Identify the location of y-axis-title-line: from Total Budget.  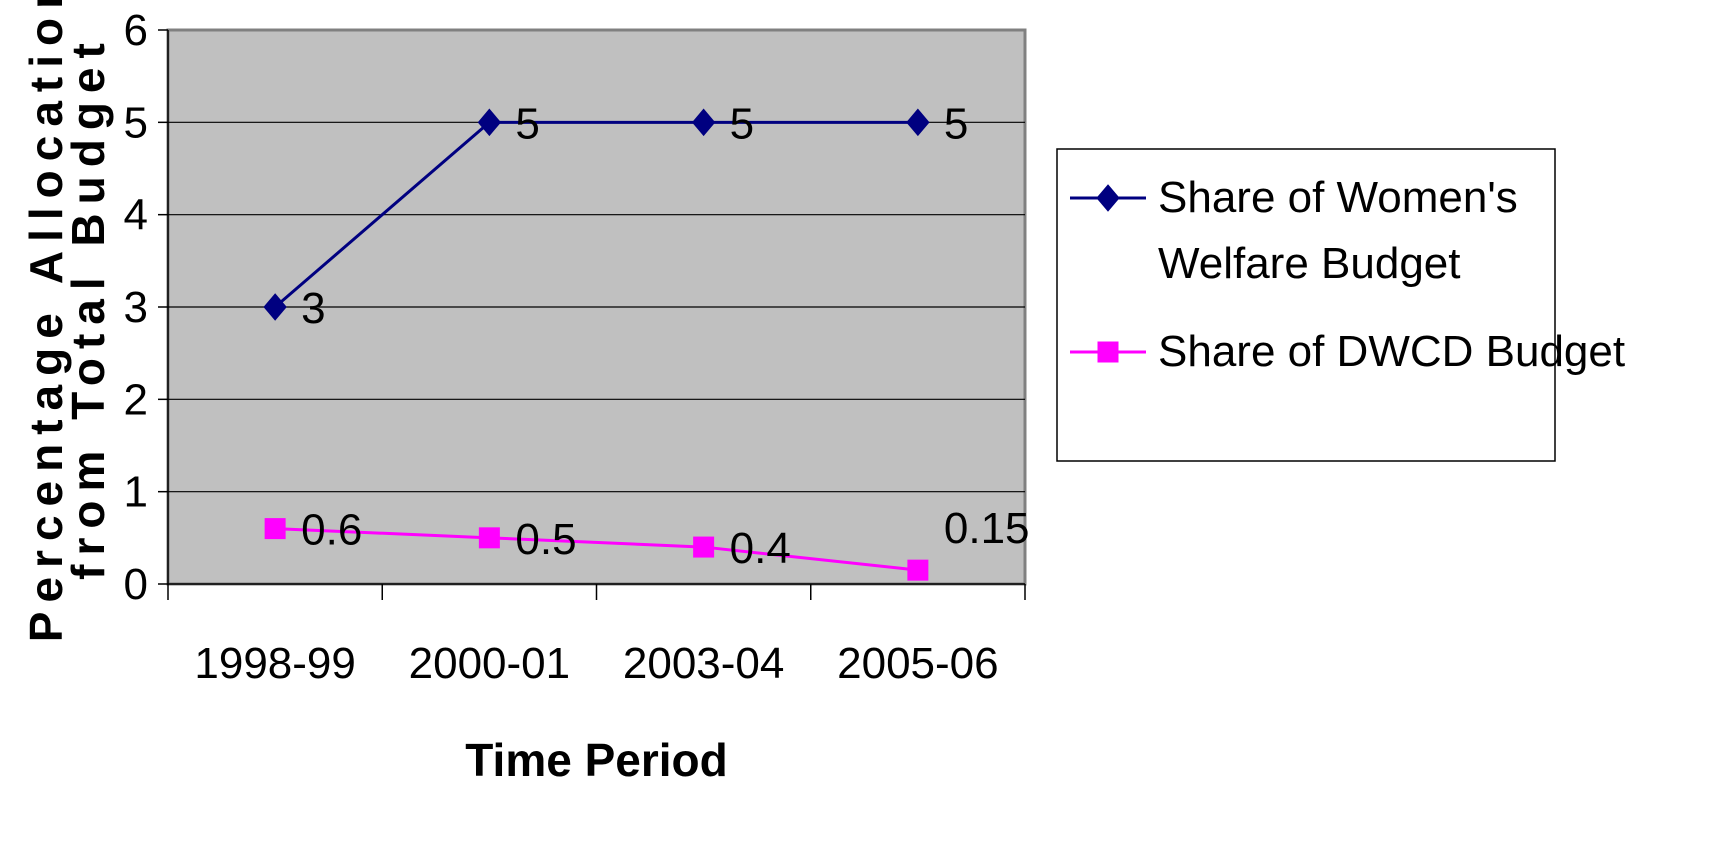
(88, 307).